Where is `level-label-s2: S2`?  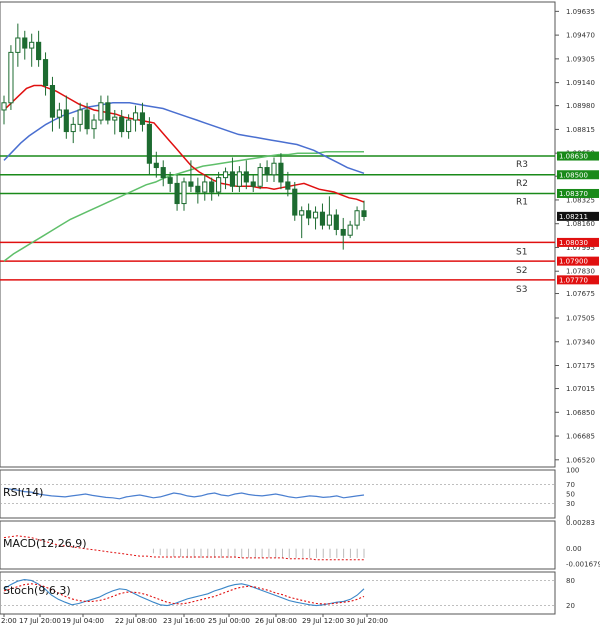 level-label-s2: S2 is located at coordinates (521, 271).